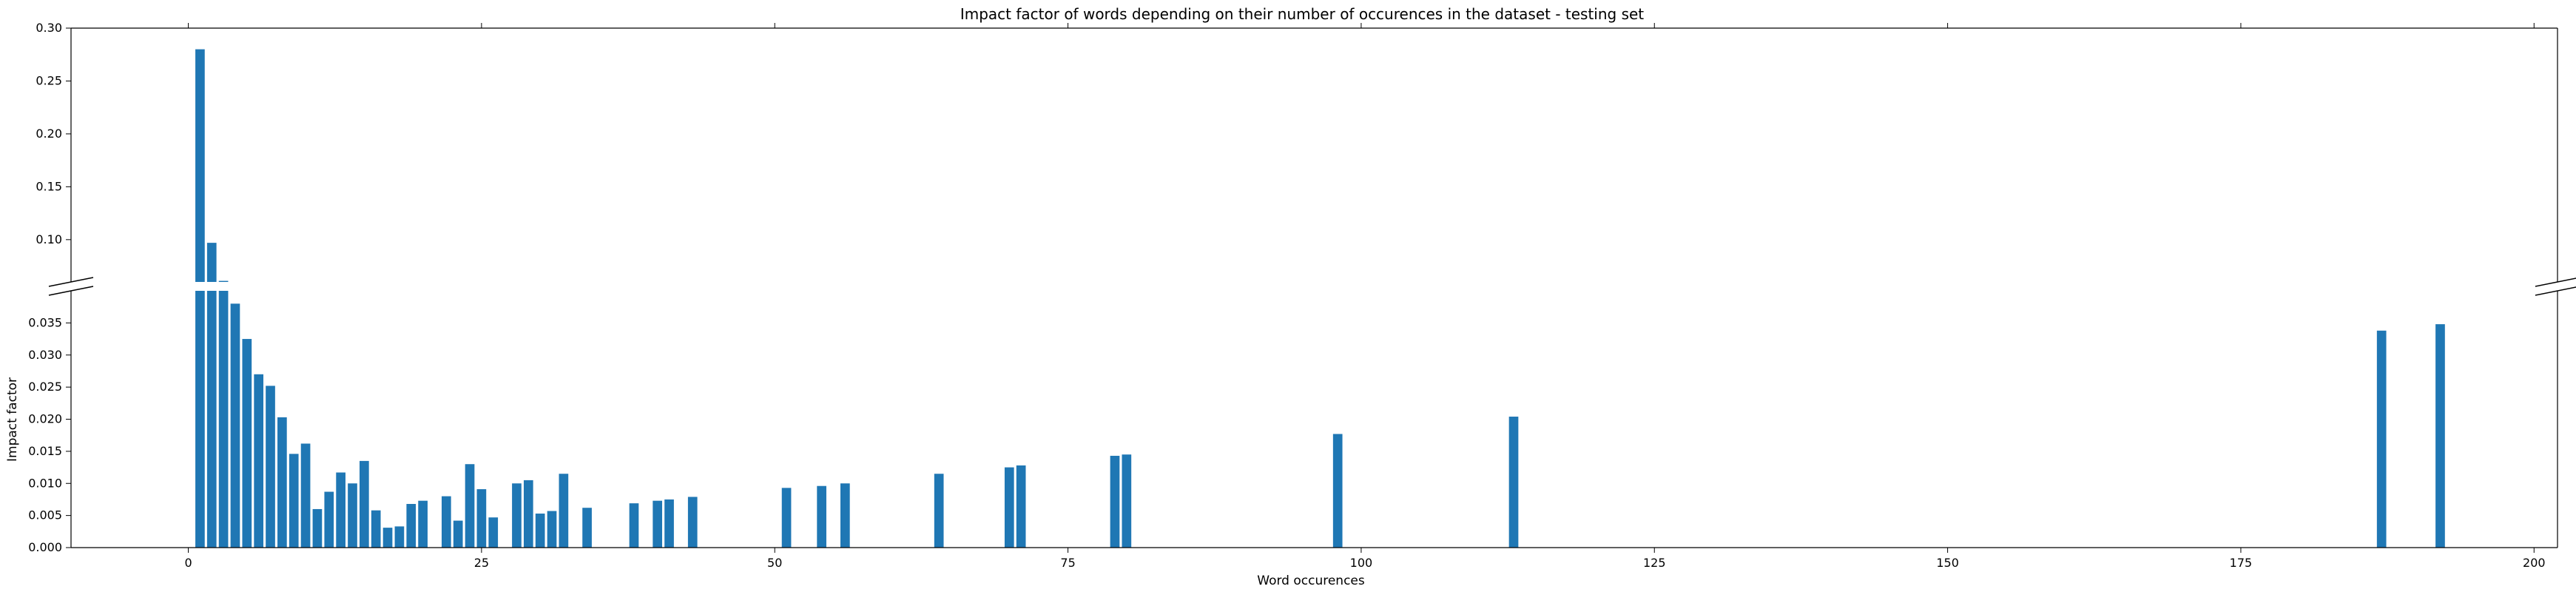 This screenshot has height=592, width=2576. Describe the element at coordinates (45, 451) in the screenshot. I see `lower-y-tick-label: 0.015` at that location.